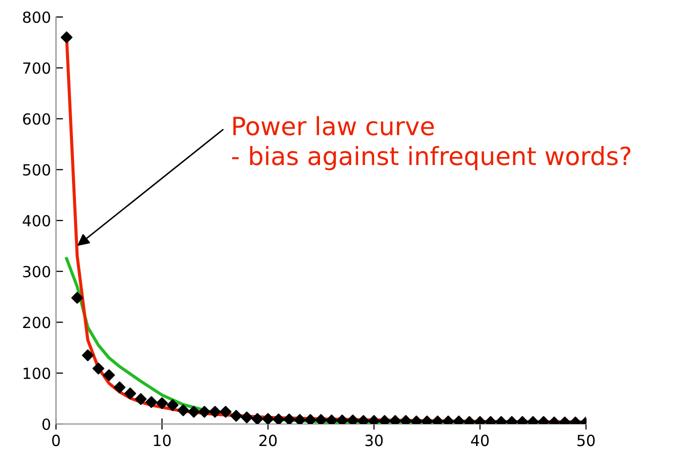  I want to click on y-tick-label: 800, so click(36, 17).